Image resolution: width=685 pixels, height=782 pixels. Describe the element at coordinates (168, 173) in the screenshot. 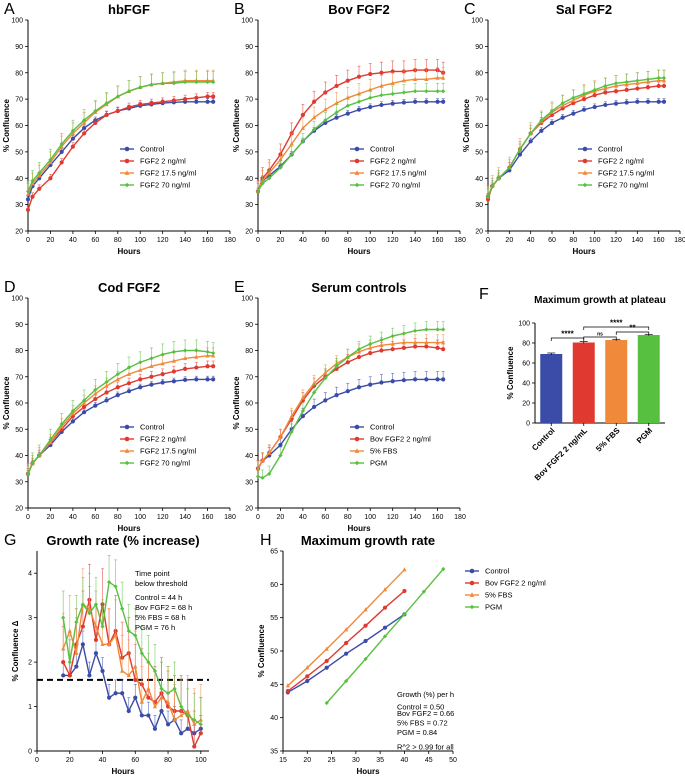

I see `legend-label: FGF2 17.5 ng/ml` at that location.